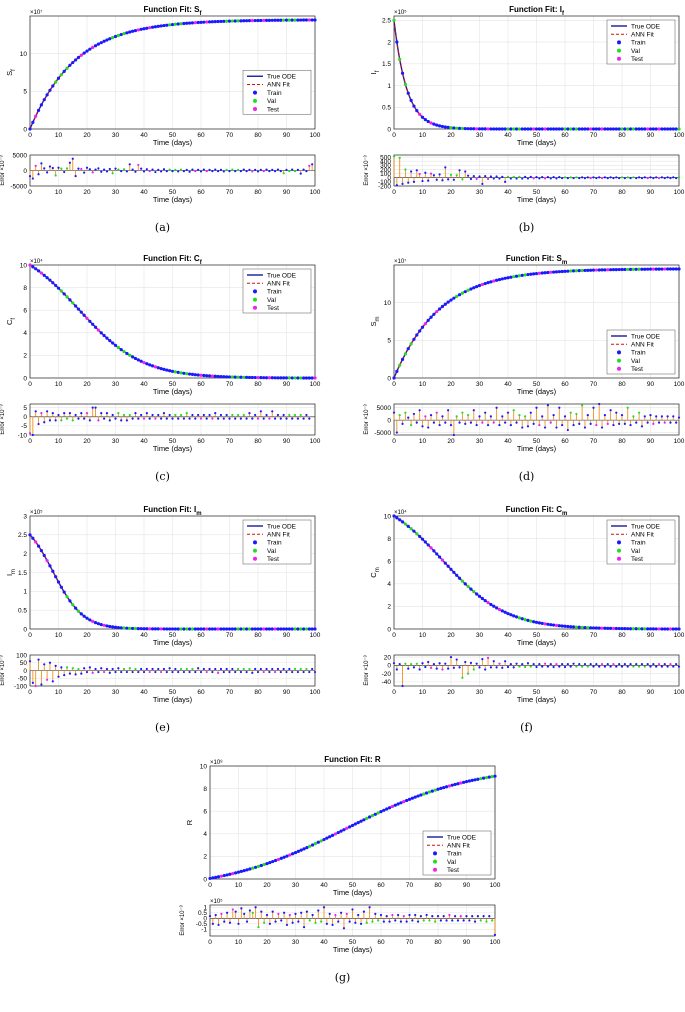 This screenshot has height=1012, width=685. I want to click on legend-swatch-val, so click(255, 299).